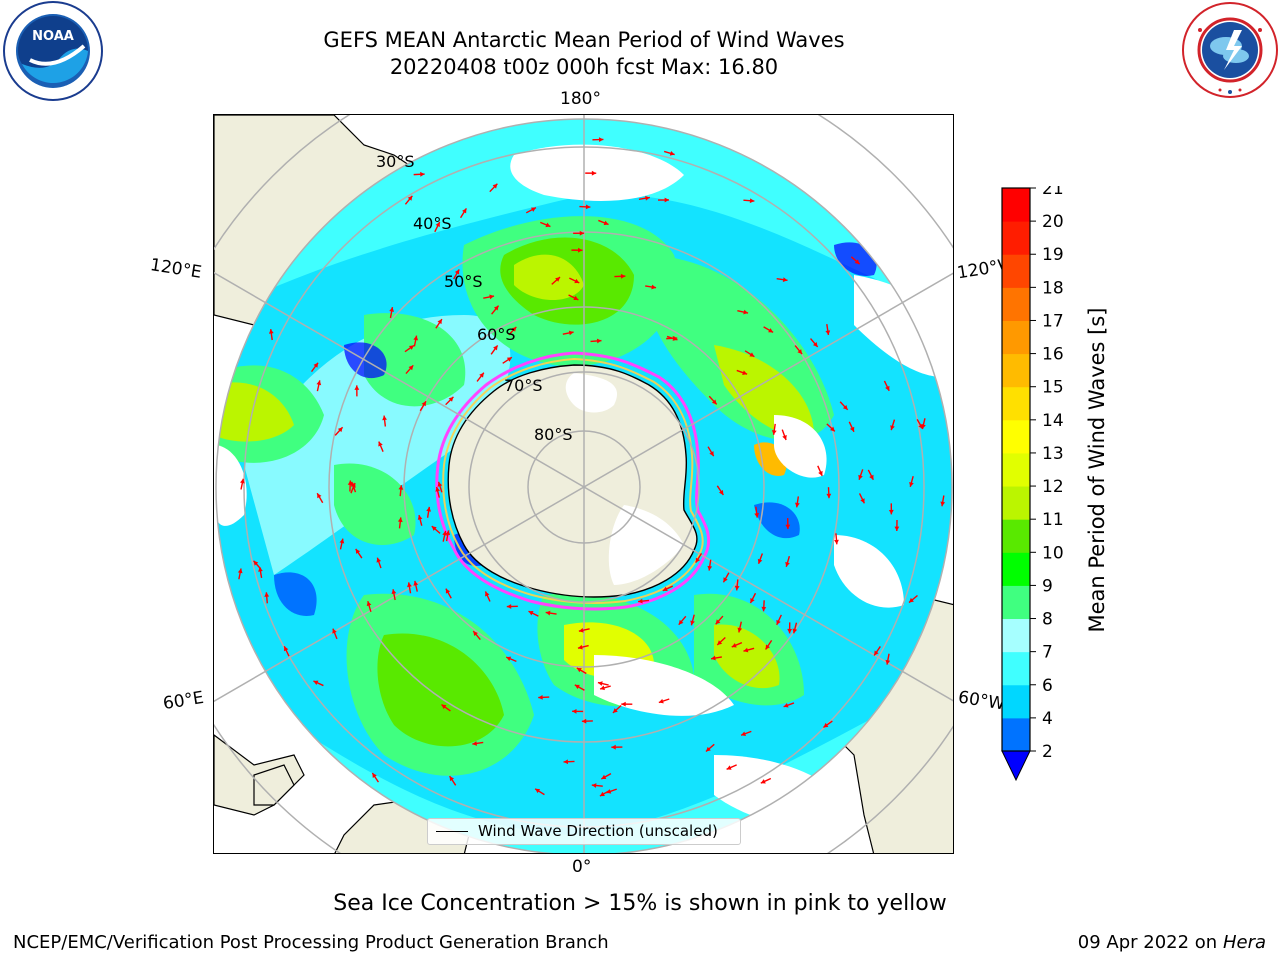 The height and width of the screenshot is (960, 1280). I want to click on lat-label-50s: 50°S, so click(463, 281).